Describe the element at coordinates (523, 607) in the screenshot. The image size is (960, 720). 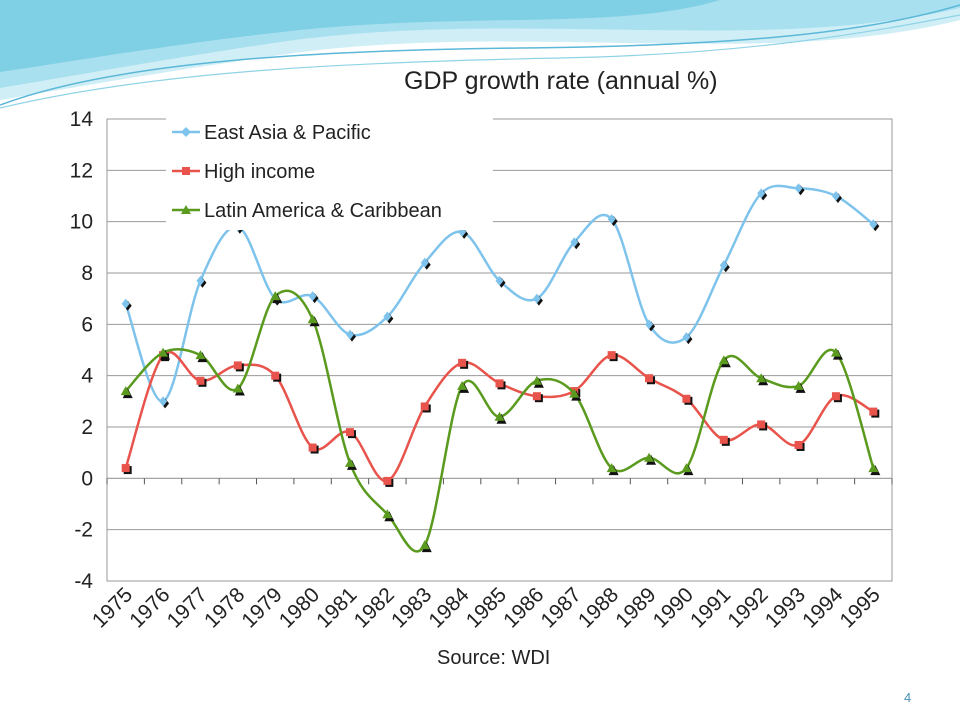
I see `x-tick-label: 1986` at that location.